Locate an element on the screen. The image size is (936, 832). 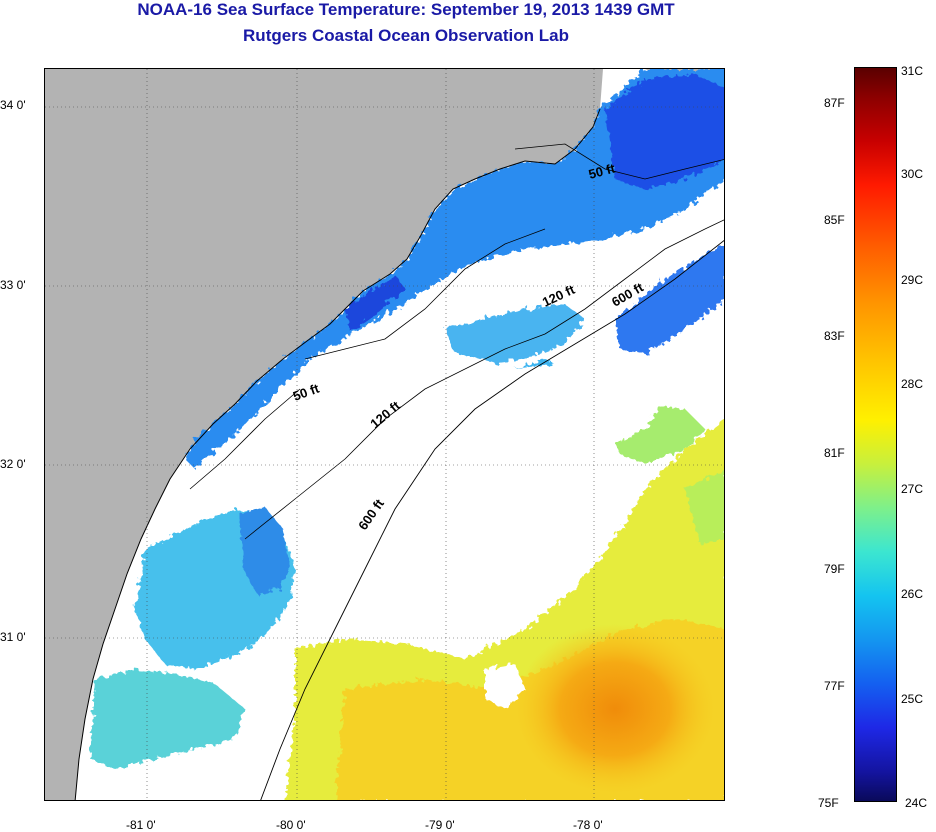
colorbar-label-28c: 28C is located at coordinates (912, 384).